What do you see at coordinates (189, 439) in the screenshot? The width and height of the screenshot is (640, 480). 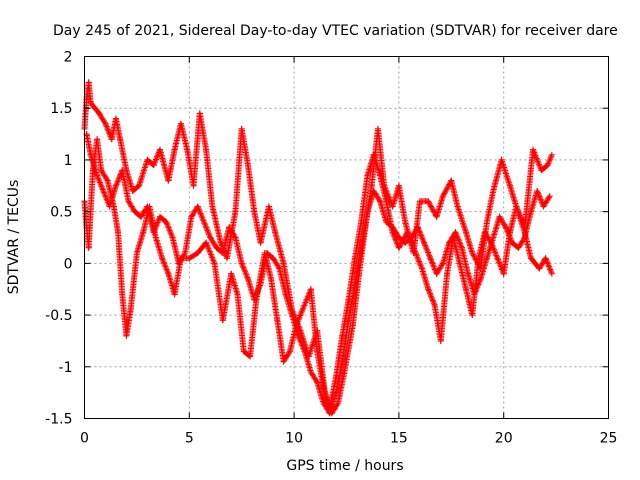 I see `x-tick-label: 5` at bounding box center [189, 439].